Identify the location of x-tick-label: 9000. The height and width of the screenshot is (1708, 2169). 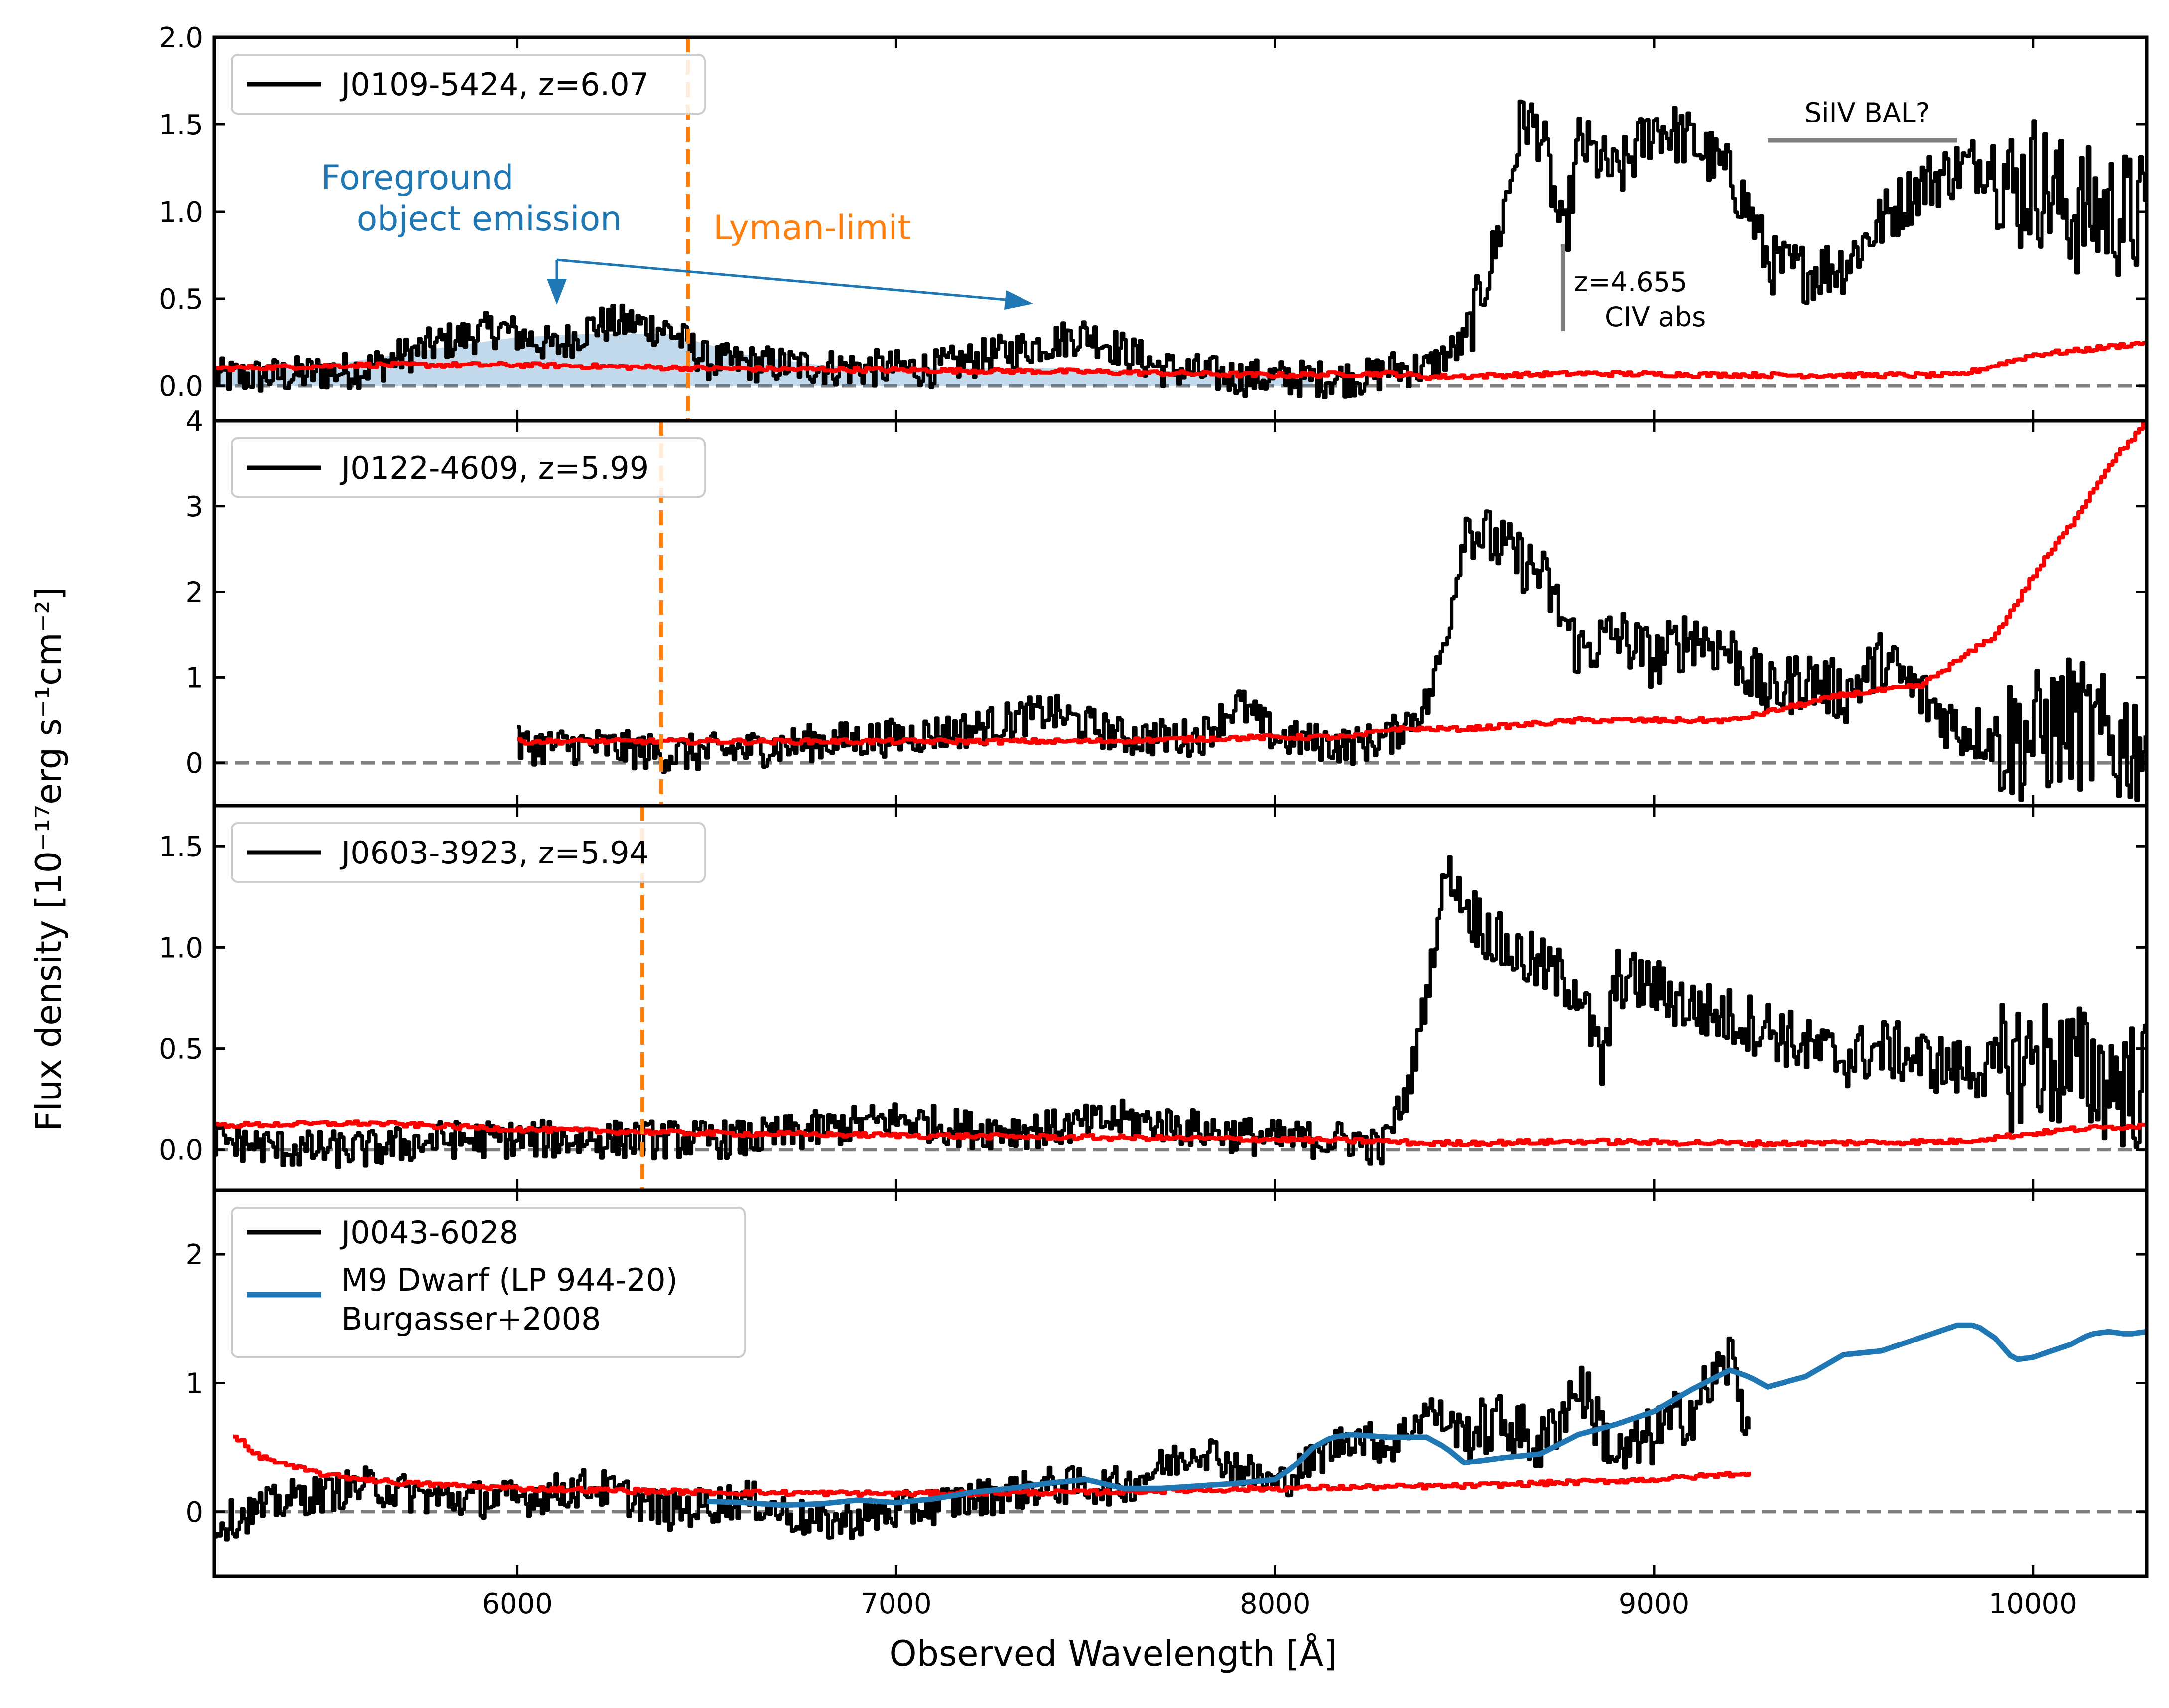
(1655, 1604).